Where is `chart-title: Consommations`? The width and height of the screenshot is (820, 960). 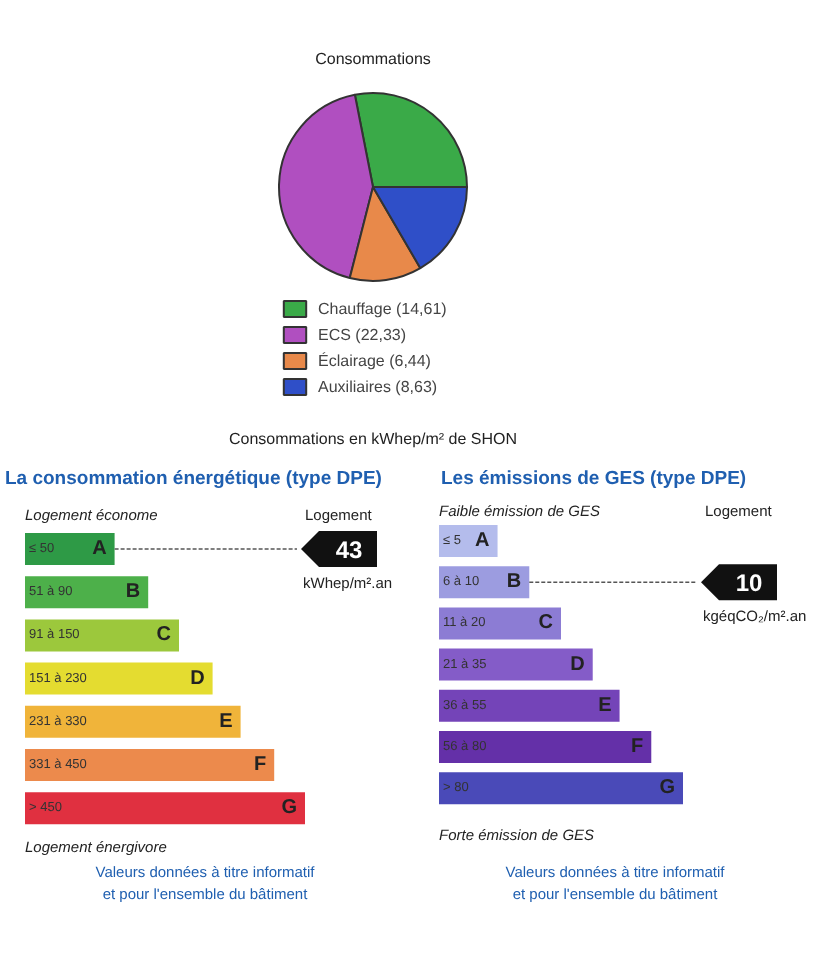 chart-title: Consommations is located at coordinates (373, 59).